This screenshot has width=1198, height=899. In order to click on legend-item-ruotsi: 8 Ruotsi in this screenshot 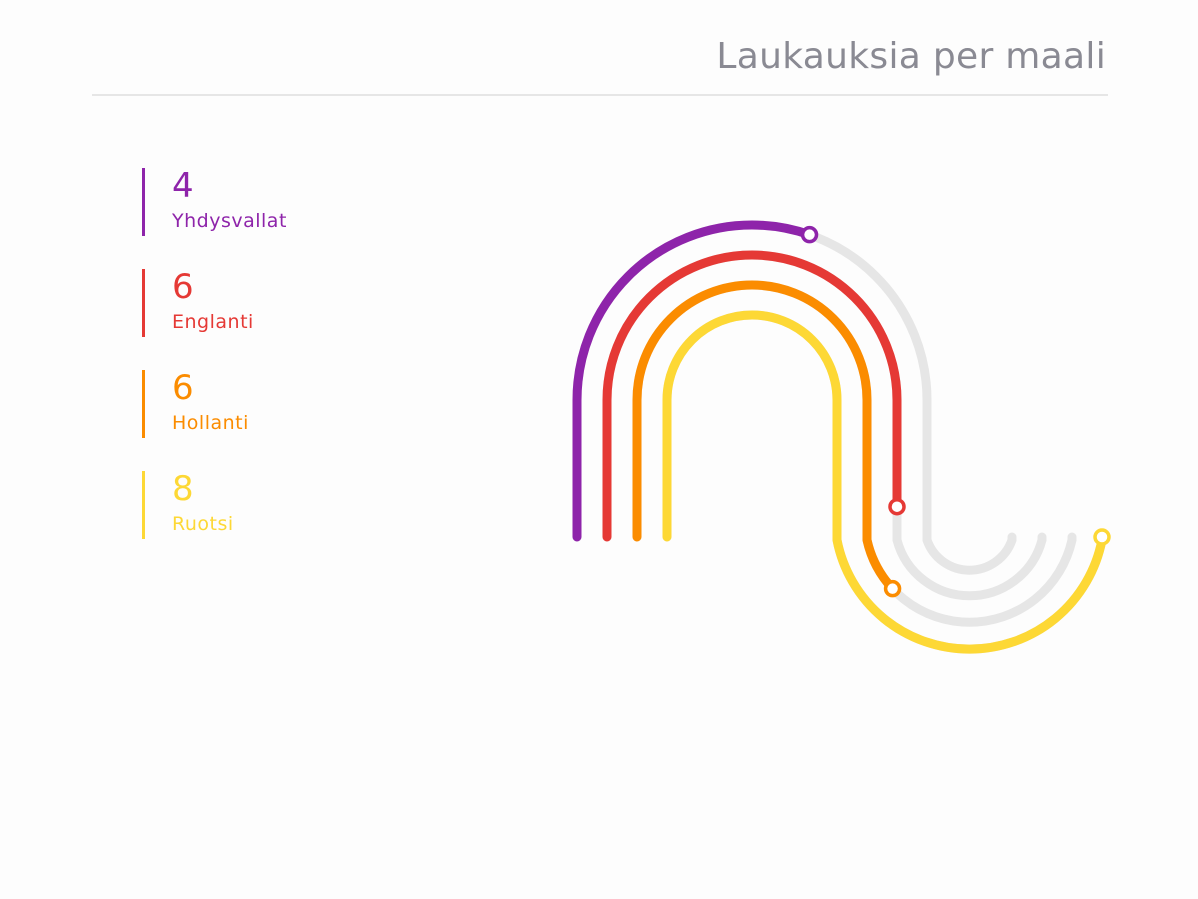, I will do `click(214, 505)`.